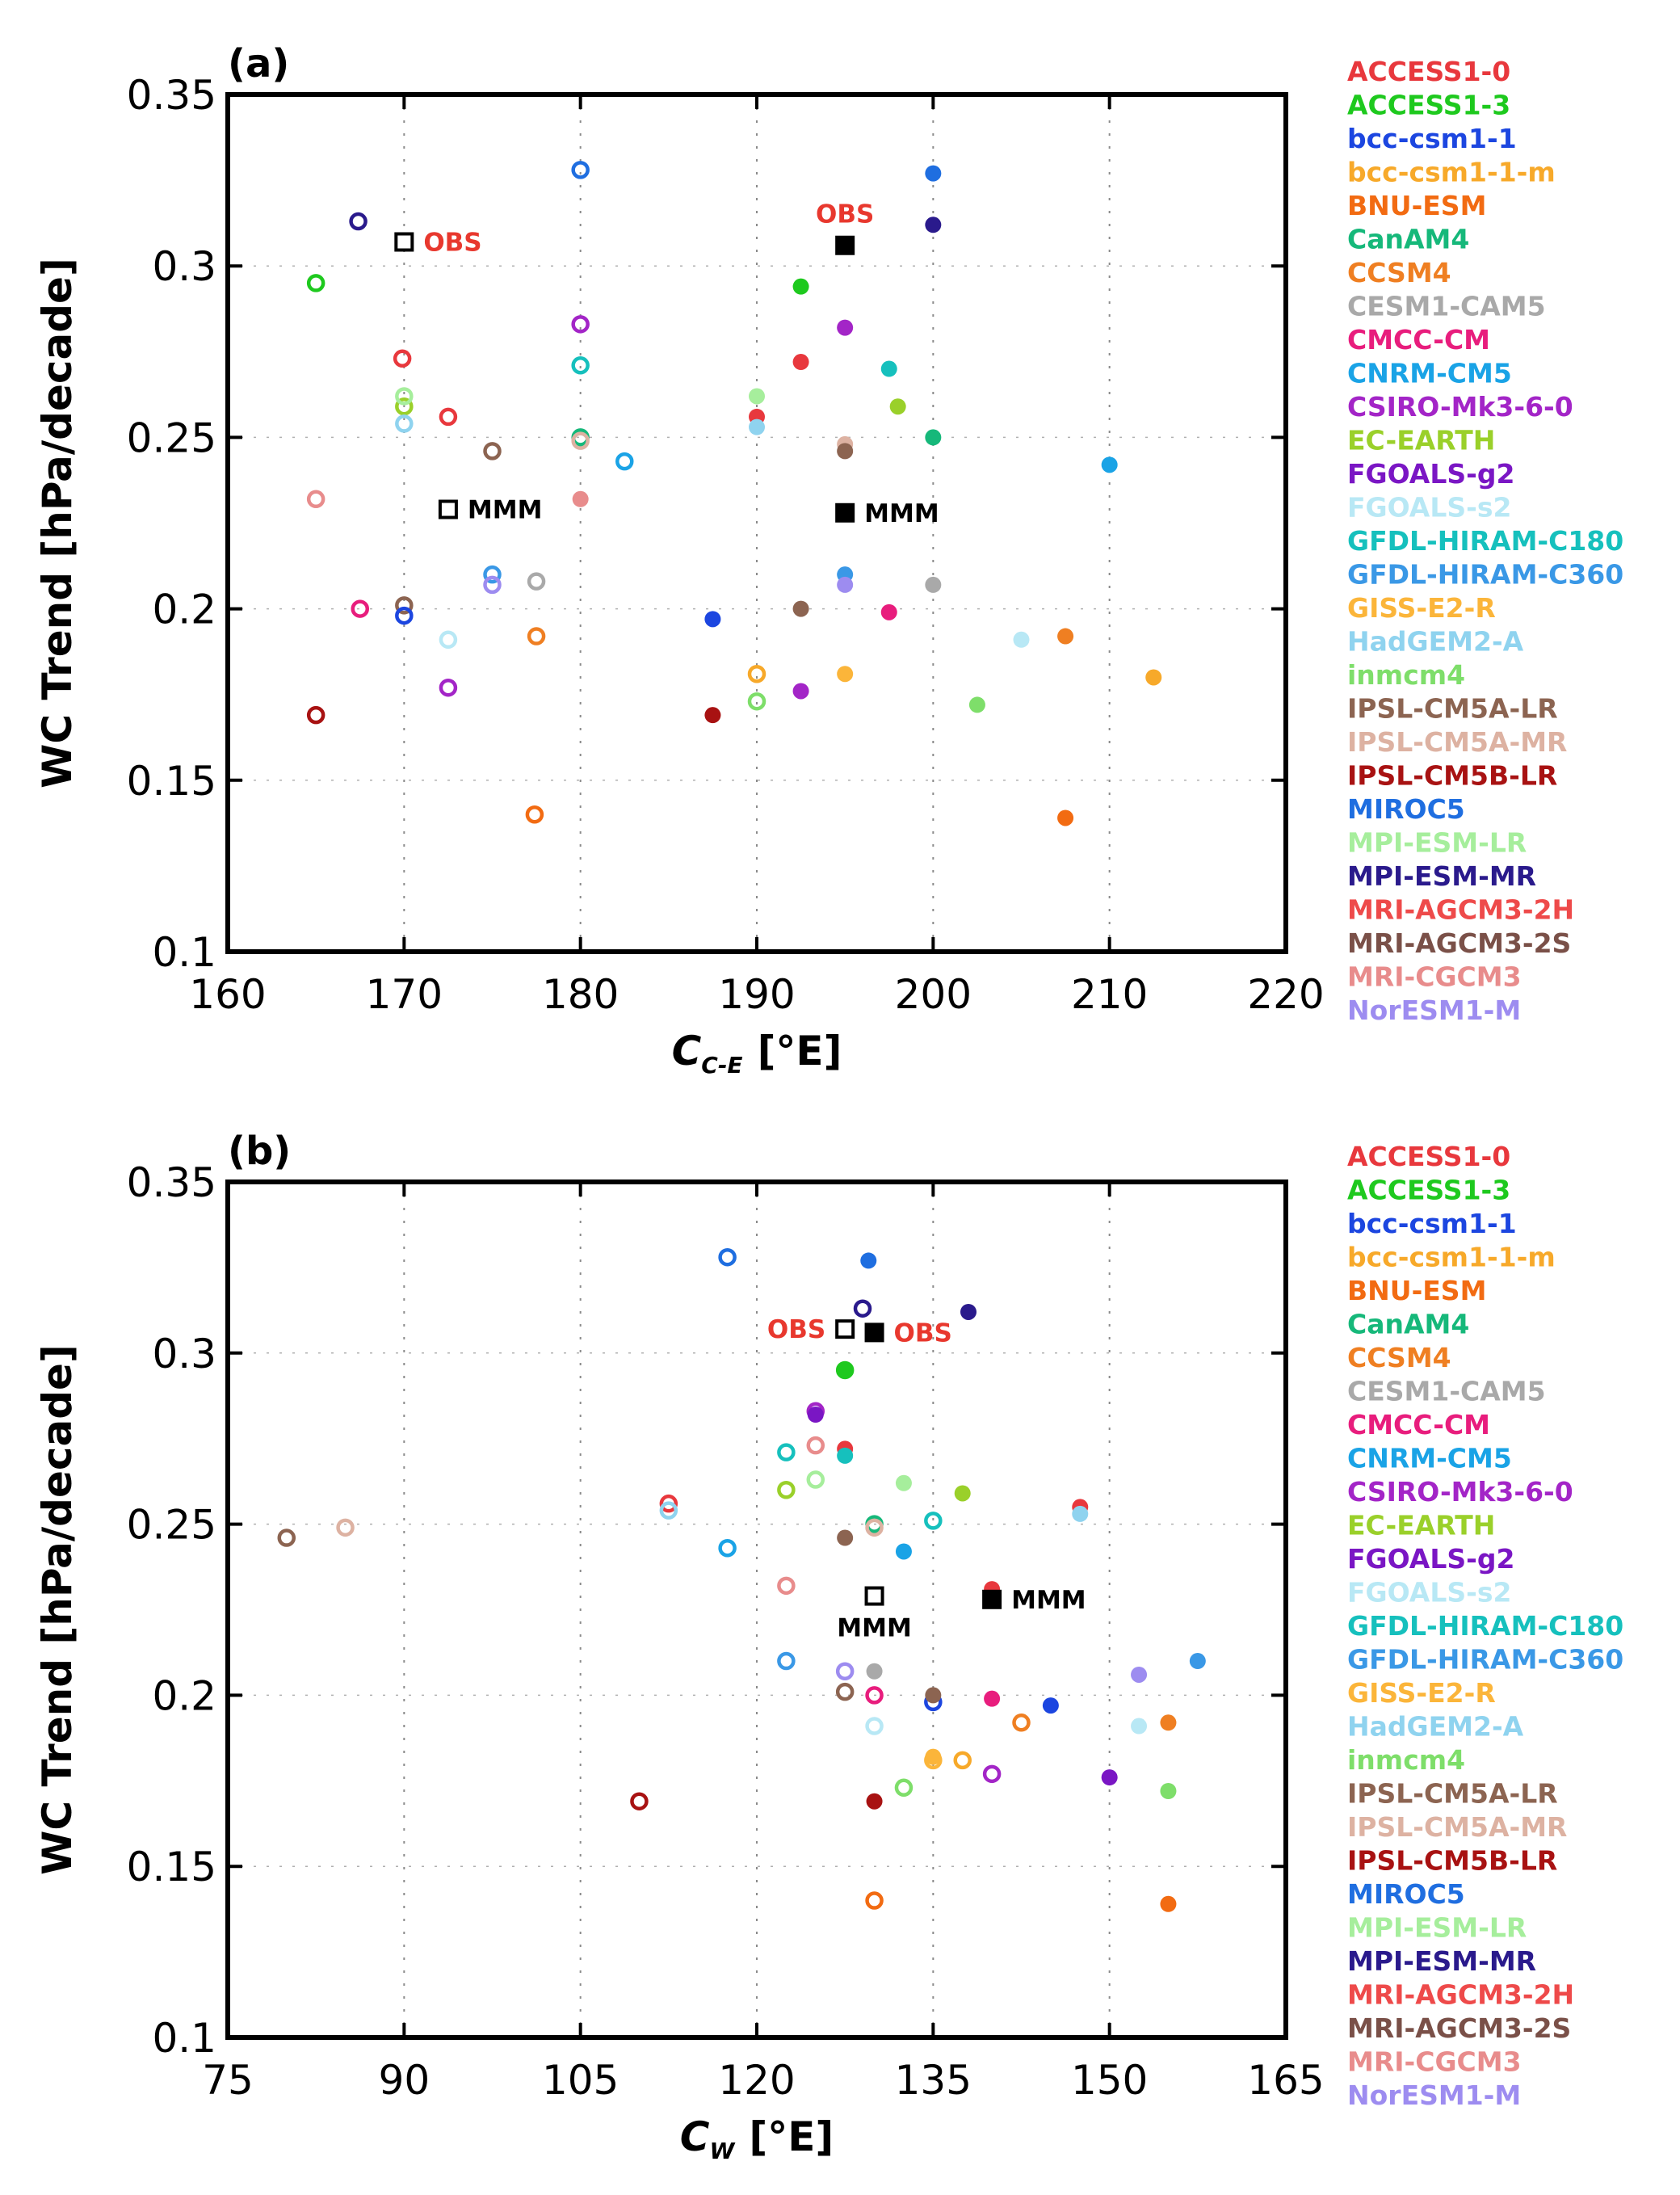  Describe the element at coordinates (1406, 809) in the screenshot. I see `legend-entry: MIROC5` at that location.